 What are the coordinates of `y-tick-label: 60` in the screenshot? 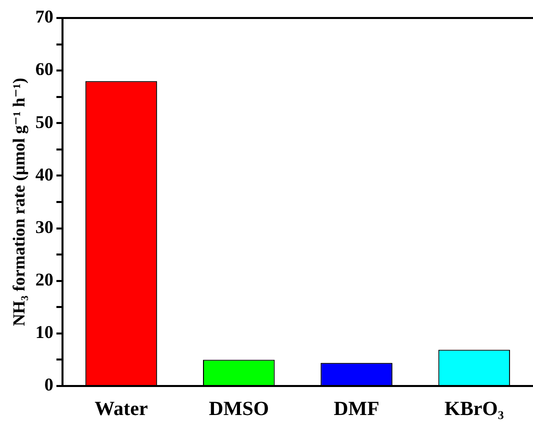 It's located at (44, 69).